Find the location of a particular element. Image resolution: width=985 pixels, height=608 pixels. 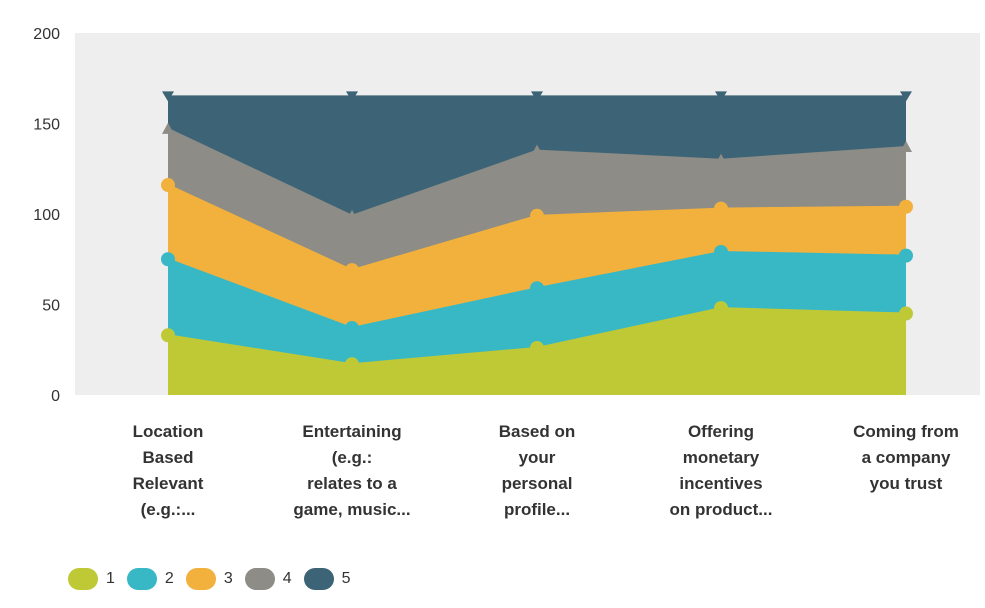

legend-item-3: 3 is located at coordinates (209, 579).